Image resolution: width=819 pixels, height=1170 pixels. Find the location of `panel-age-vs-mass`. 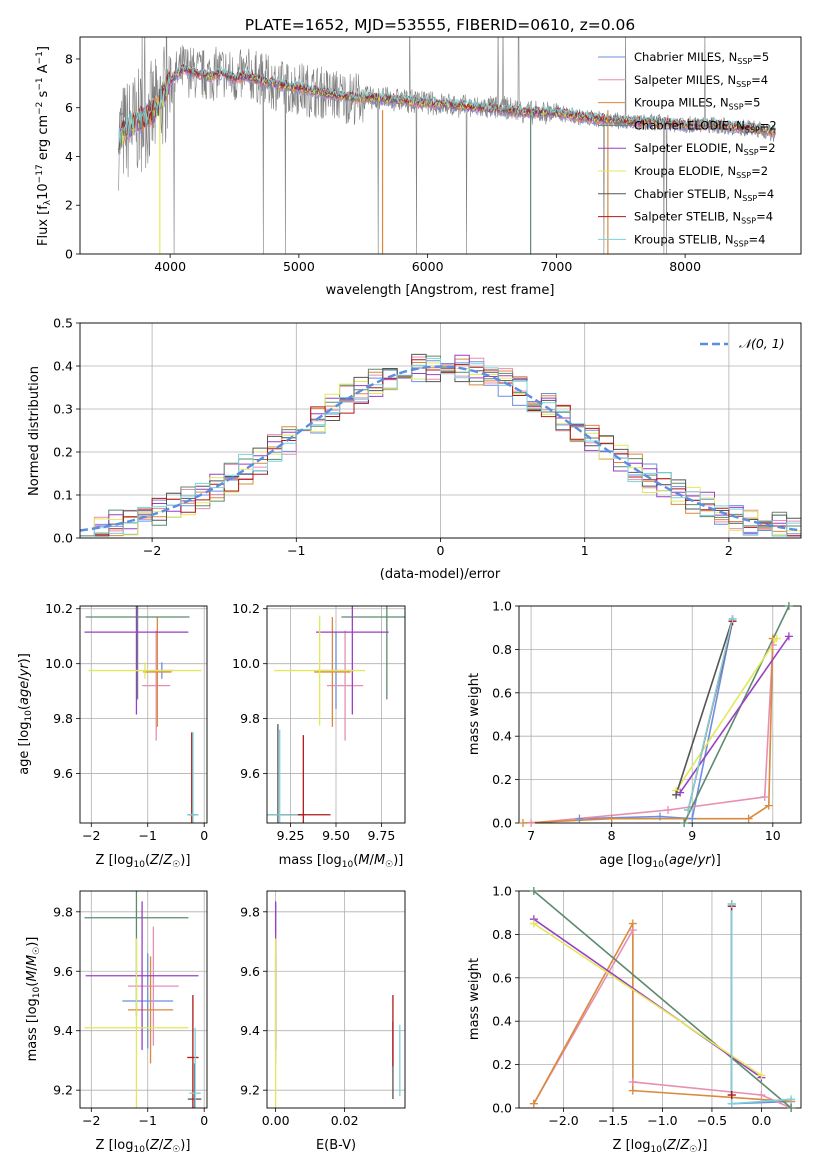

panel-age-vs-mass is located at coordinates (334, 716).